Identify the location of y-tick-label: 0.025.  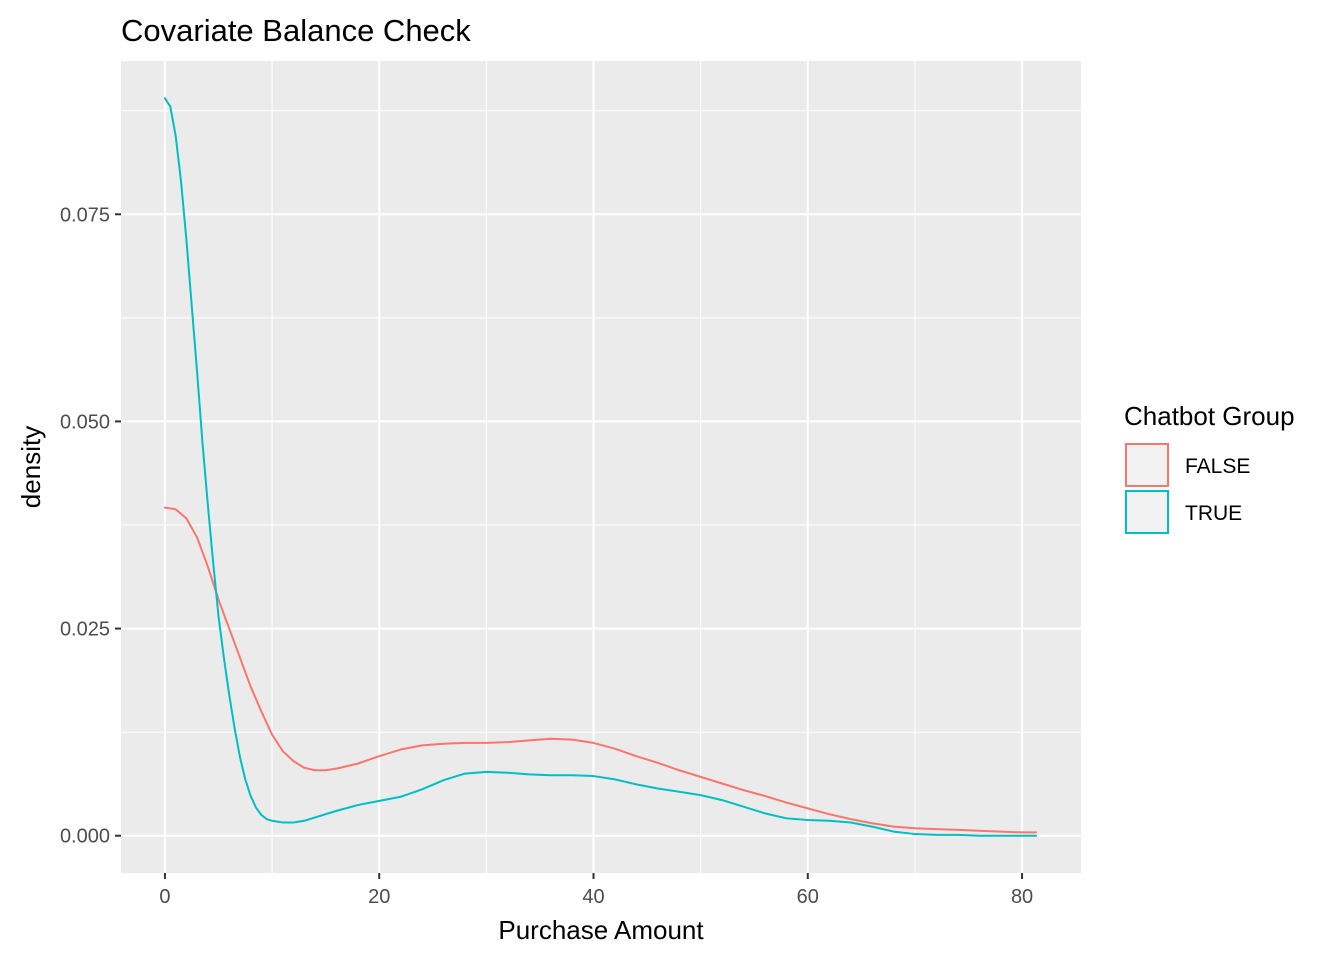
(85, 630).